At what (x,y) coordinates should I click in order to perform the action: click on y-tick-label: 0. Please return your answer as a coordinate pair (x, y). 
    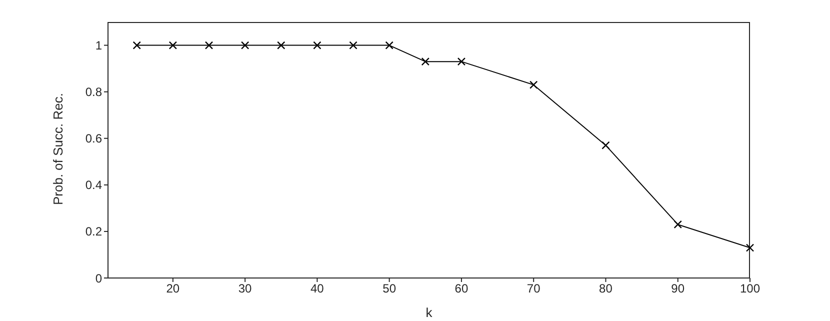
    Looking at the image, I should click on (98, 278).